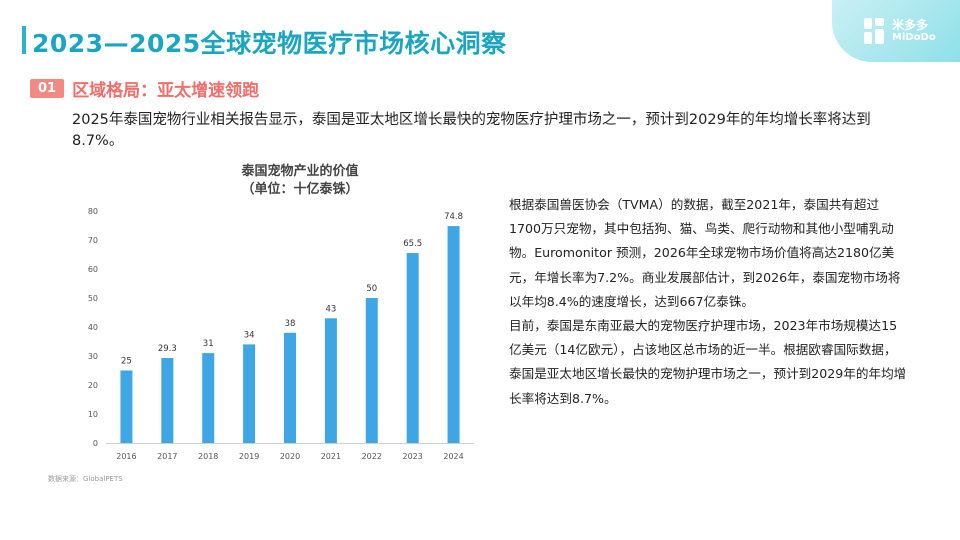  Describe the element at coordinates (126, 456) in the screenshot. I see `x-tick-label: 2016` at that location.